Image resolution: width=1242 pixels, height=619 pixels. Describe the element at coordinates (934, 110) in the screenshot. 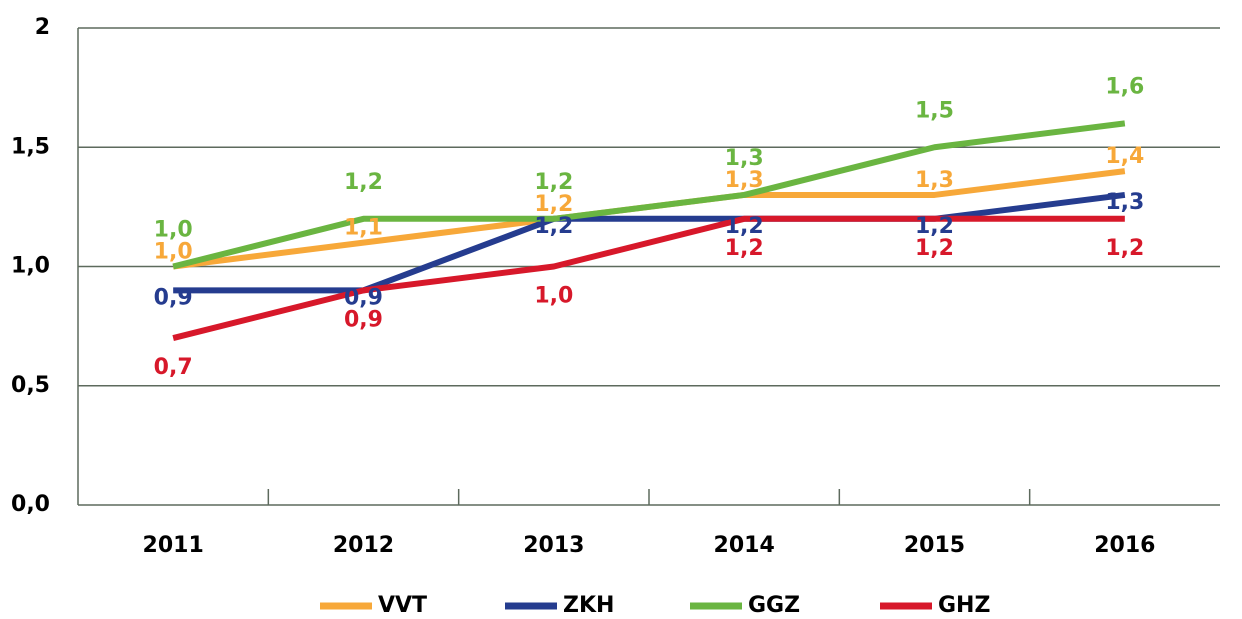

I see `data-label: 1,5` at that location.